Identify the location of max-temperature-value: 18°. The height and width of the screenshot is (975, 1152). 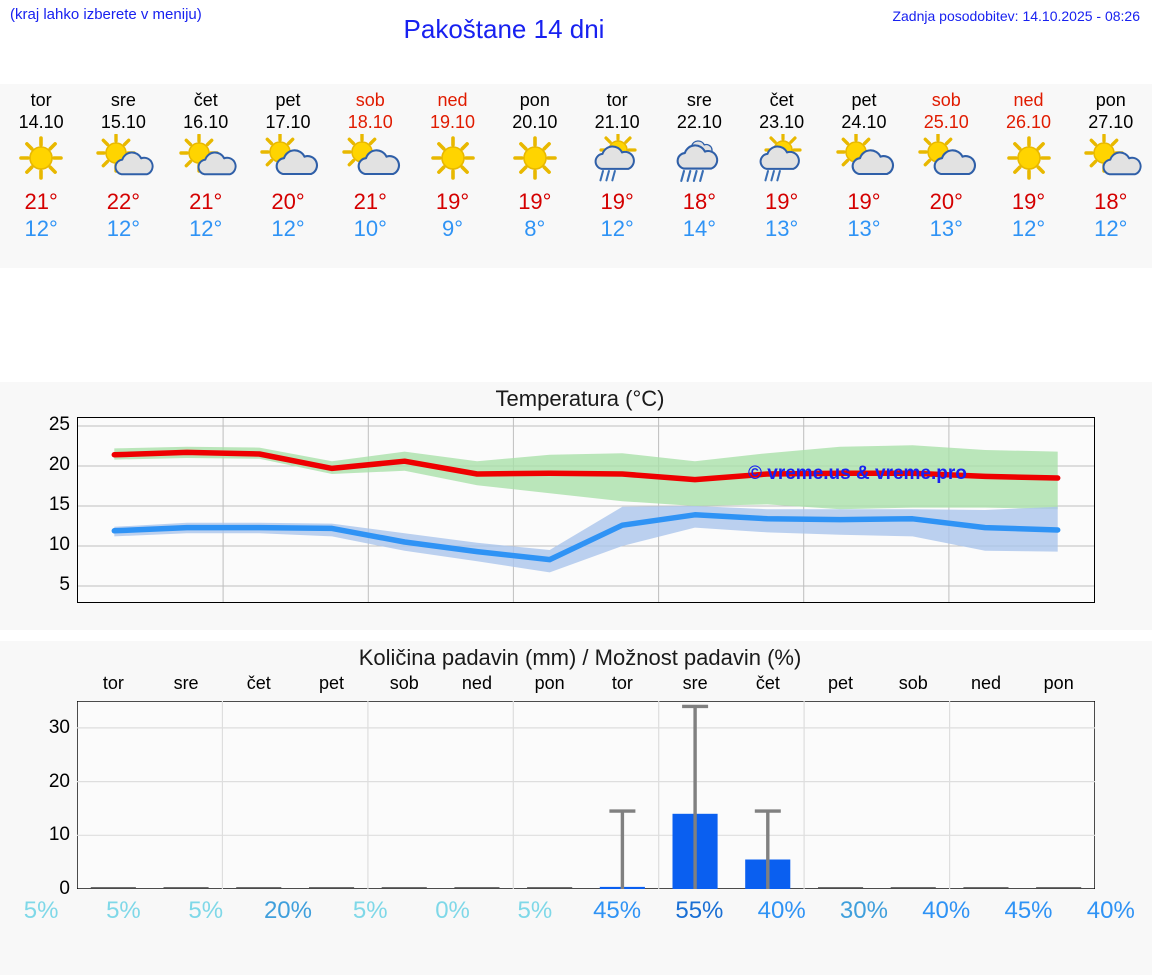
(699, 201).